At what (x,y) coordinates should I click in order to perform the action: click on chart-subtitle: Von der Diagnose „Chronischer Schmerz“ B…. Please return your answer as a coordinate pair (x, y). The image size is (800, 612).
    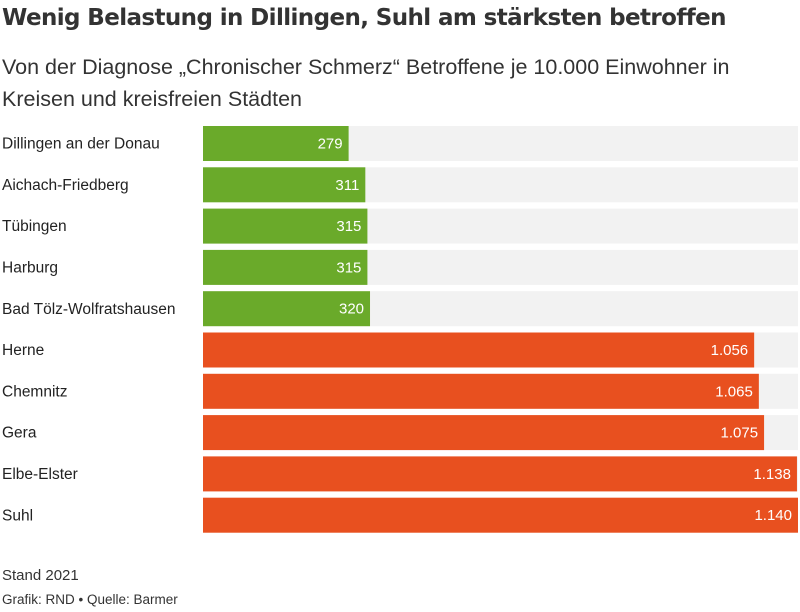
    Looking at the image, I should click on (366, 83).